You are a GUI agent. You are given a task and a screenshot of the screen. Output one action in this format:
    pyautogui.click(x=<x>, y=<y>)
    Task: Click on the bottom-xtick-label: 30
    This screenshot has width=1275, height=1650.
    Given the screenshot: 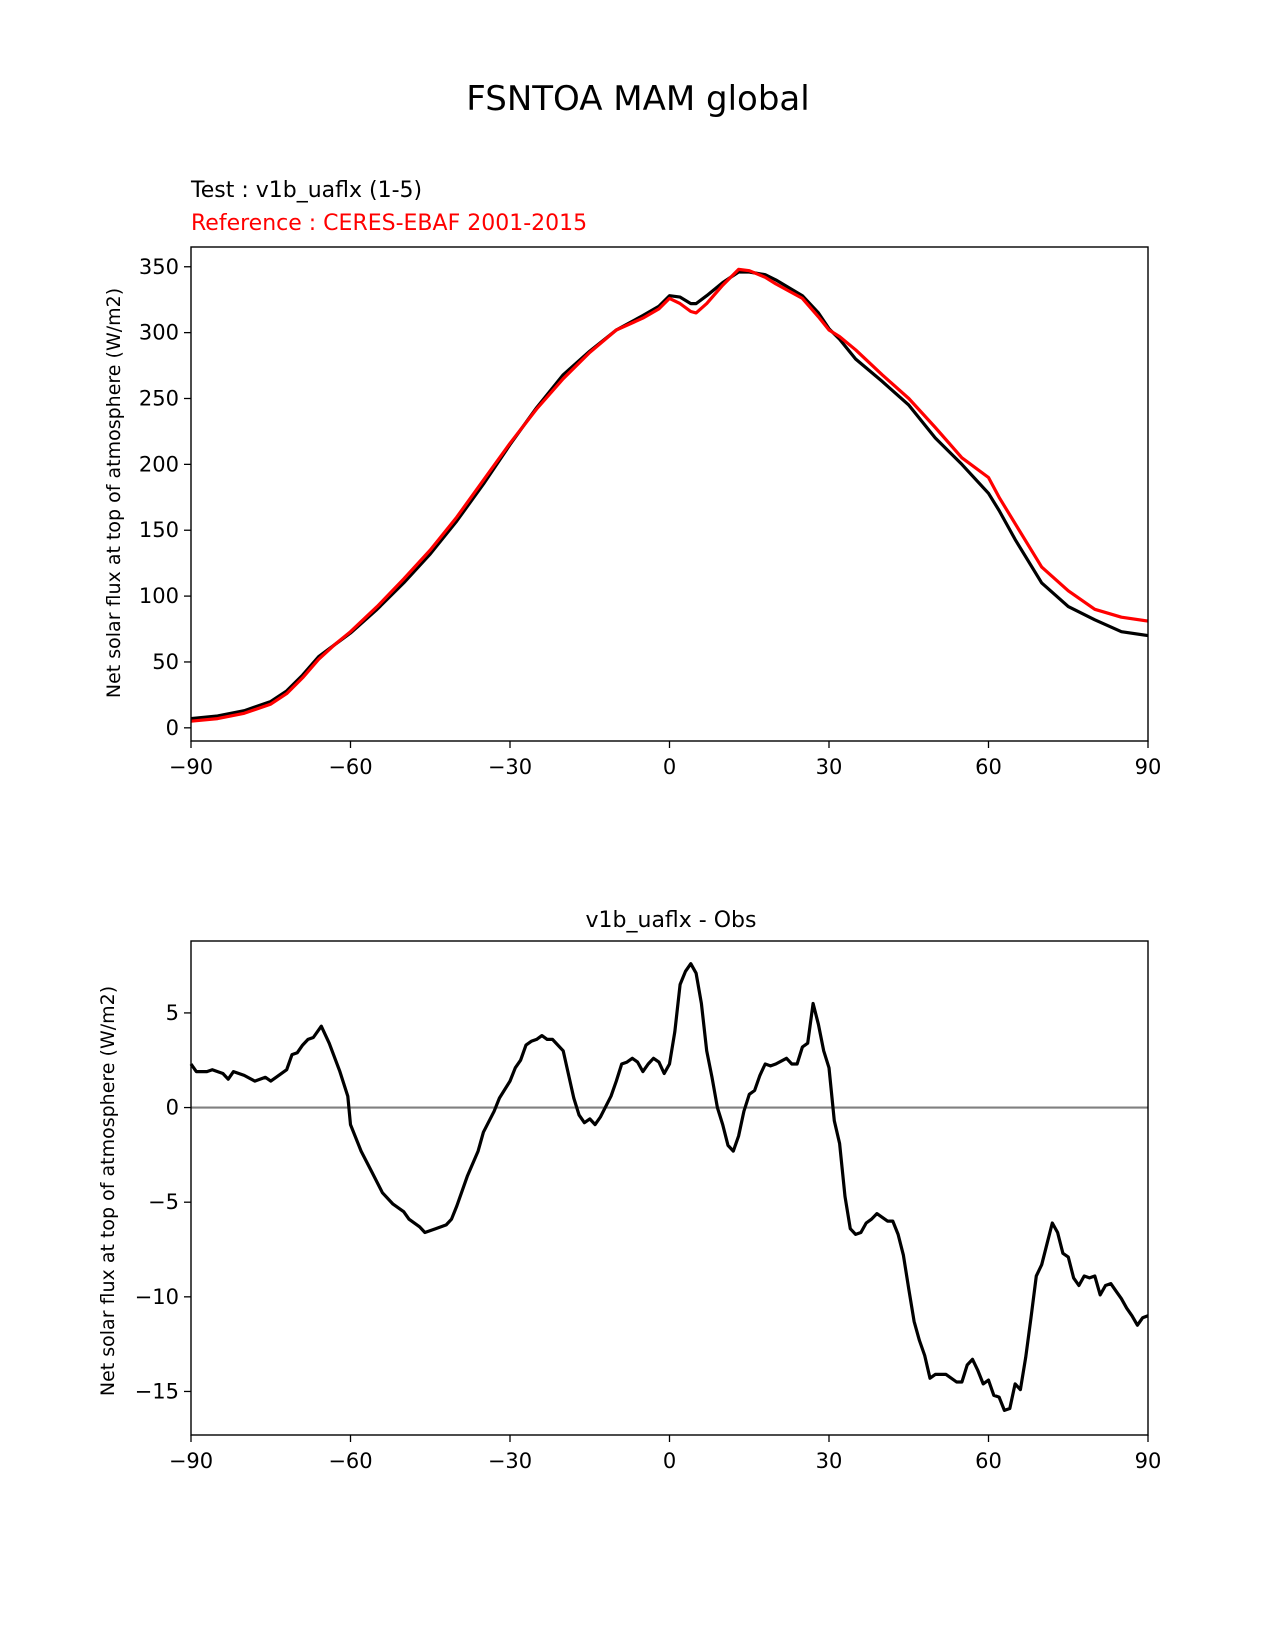 What is the action you would take?
    pyautogui.click(x=829, y=1461)
    